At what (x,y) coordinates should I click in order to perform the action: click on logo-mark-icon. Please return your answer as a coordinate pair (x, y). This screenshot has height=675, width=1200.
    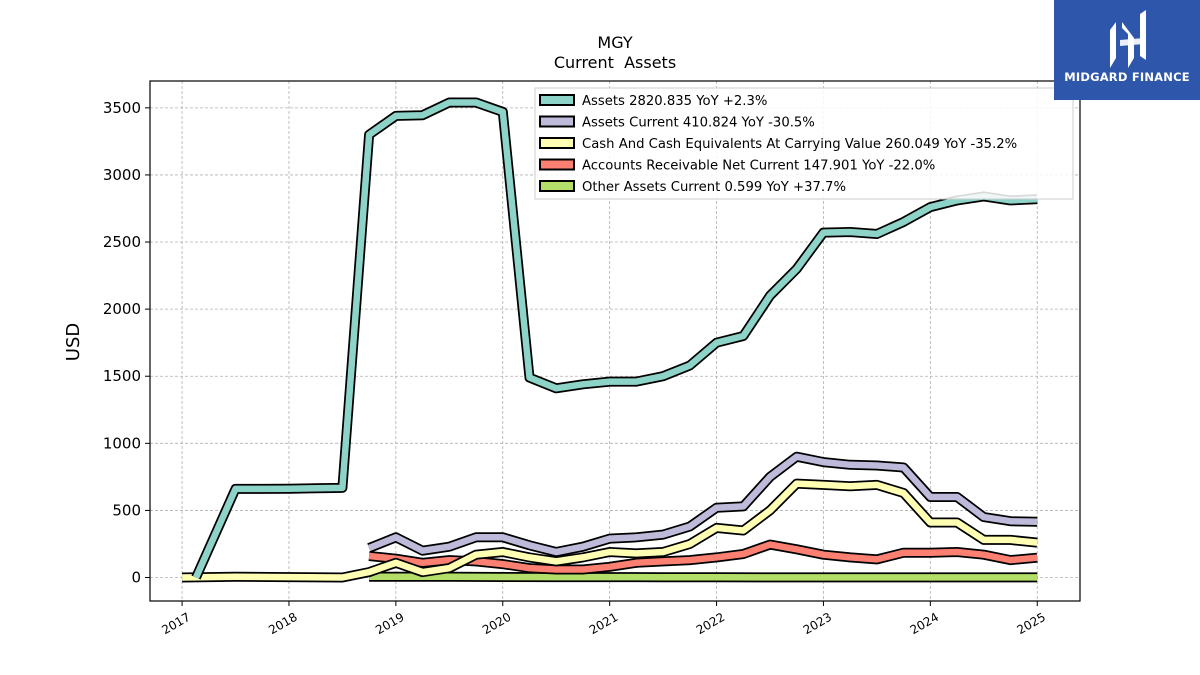
    Looking at the image, I should click on (1128, 39).